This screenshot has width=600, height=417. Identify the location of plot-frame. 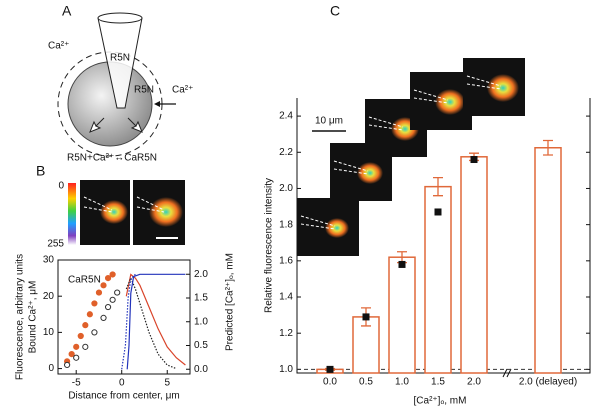
(124, 317).